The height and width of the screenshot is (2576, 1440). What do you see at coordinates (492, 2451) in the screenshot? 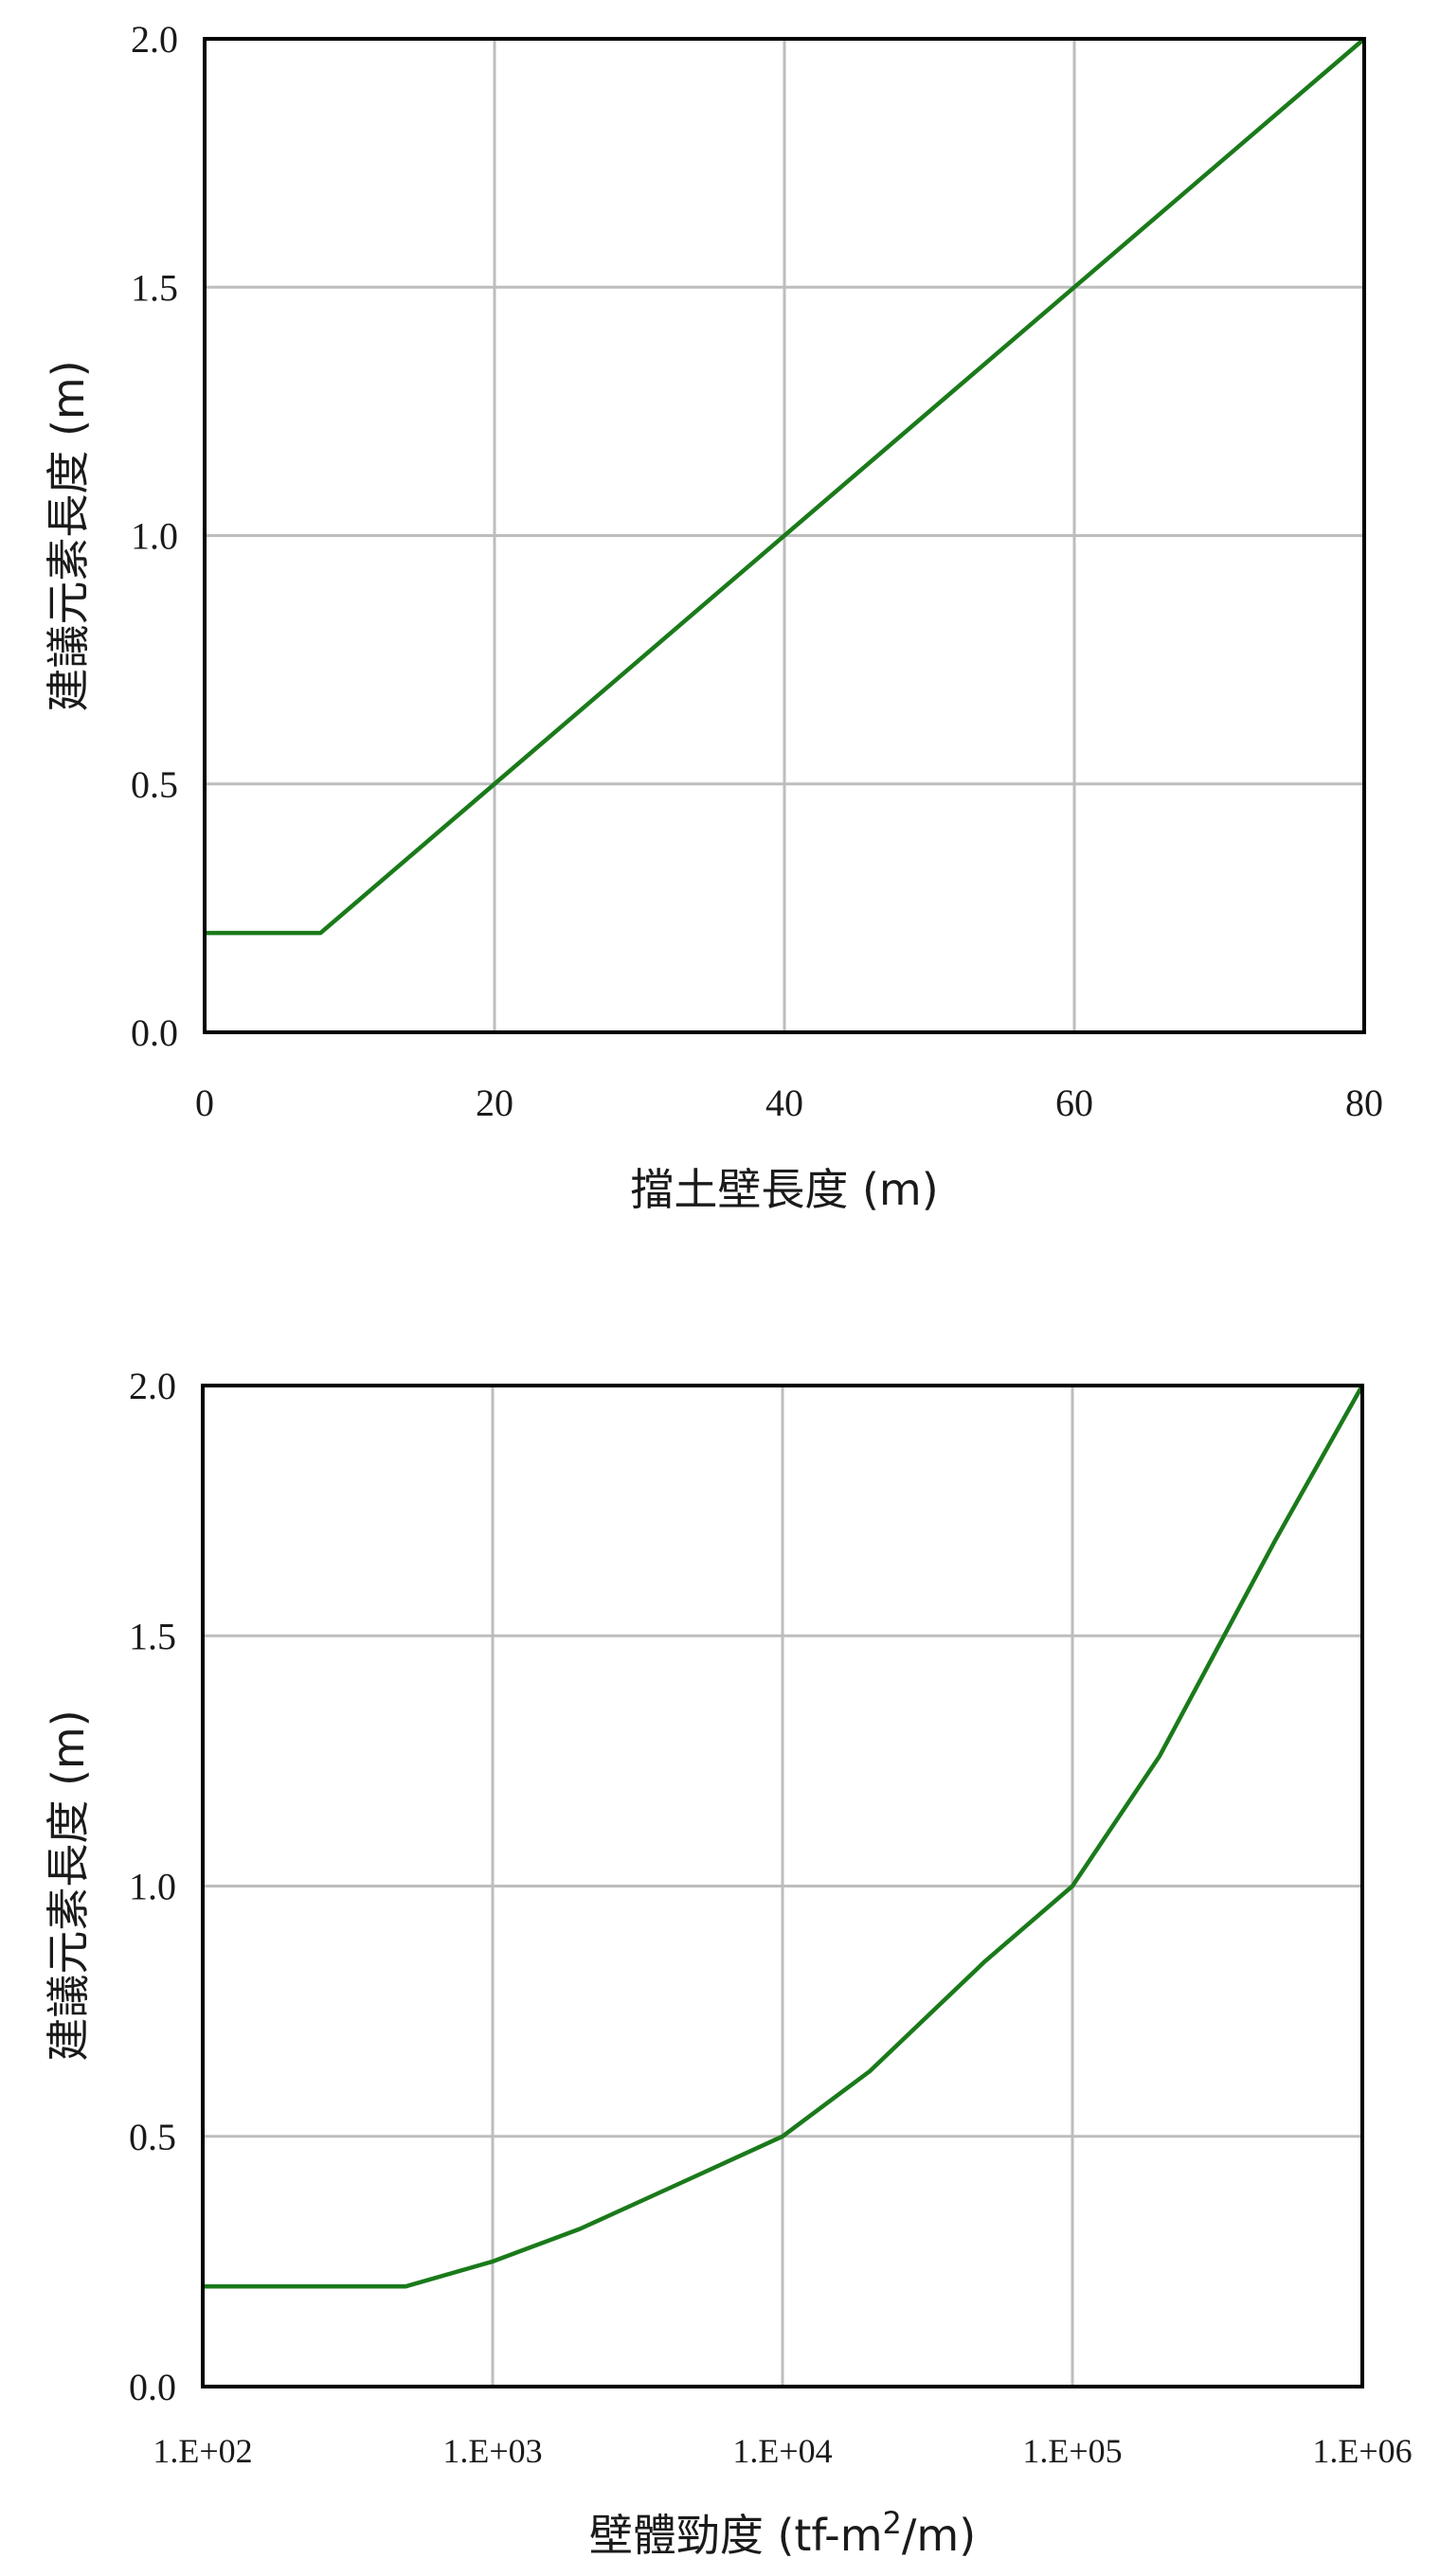
I see `x-tick-label: 1.E+03` at bounding box center [492, 2451].